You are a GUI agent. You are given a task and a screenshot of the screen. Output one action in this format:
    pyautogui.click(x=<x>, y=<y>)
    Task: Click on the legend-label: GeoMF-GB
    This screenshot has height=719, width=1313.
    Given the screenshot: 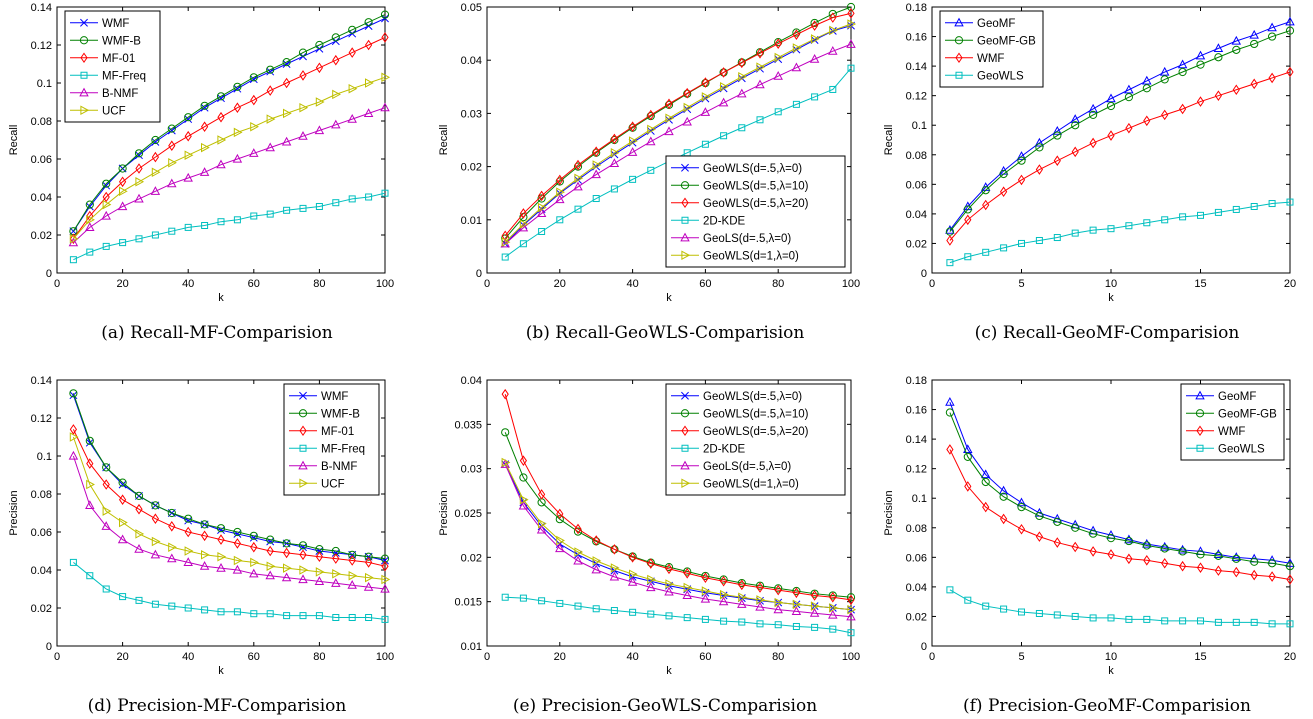 What is the action you would take?
    pyautogui.click(x=1247, y=414)
    